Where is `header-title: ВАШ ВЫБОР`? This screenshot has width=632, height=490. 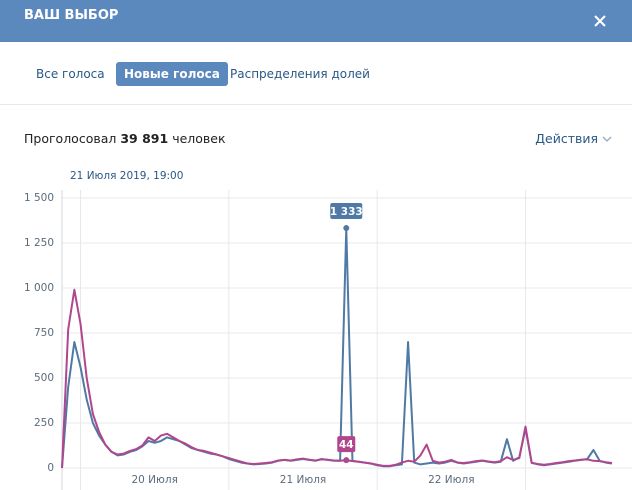
header-title: ВАШ ВЫБОР is located at coordinates (71, 15).